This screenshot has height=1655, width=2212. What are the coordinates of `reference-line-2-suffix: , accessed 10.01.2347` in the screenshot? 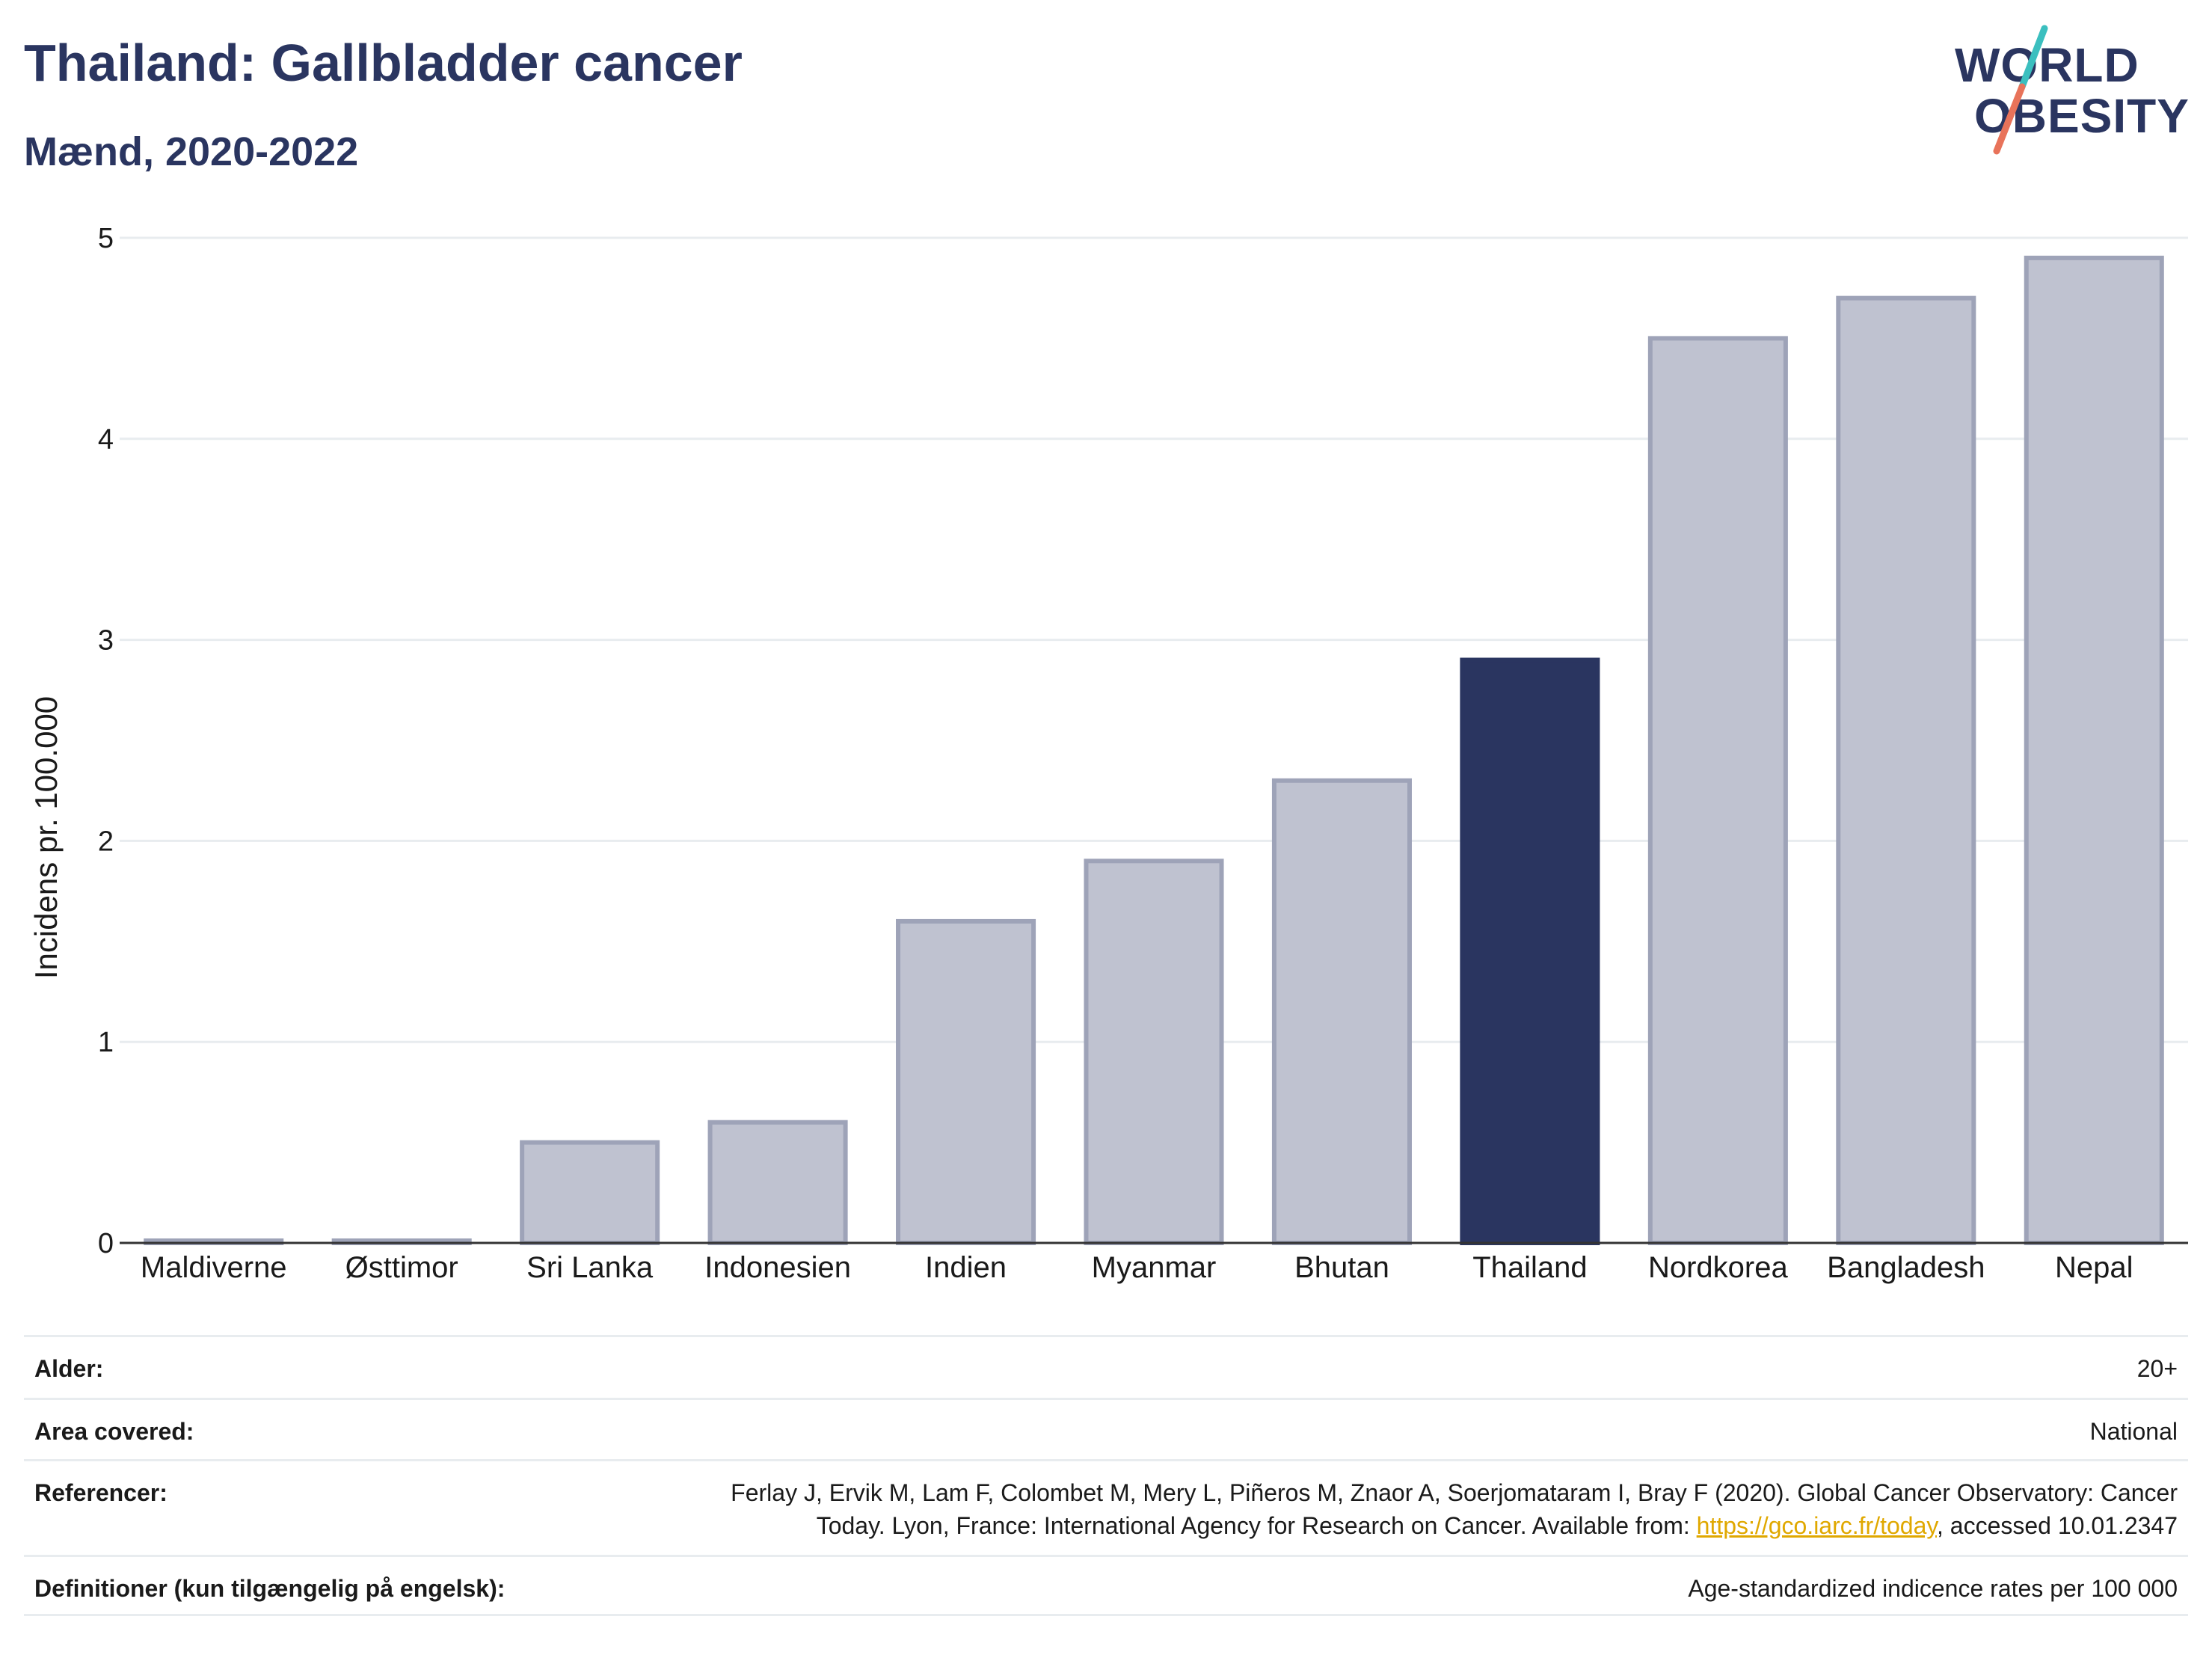 It's located at (2057, 1525).